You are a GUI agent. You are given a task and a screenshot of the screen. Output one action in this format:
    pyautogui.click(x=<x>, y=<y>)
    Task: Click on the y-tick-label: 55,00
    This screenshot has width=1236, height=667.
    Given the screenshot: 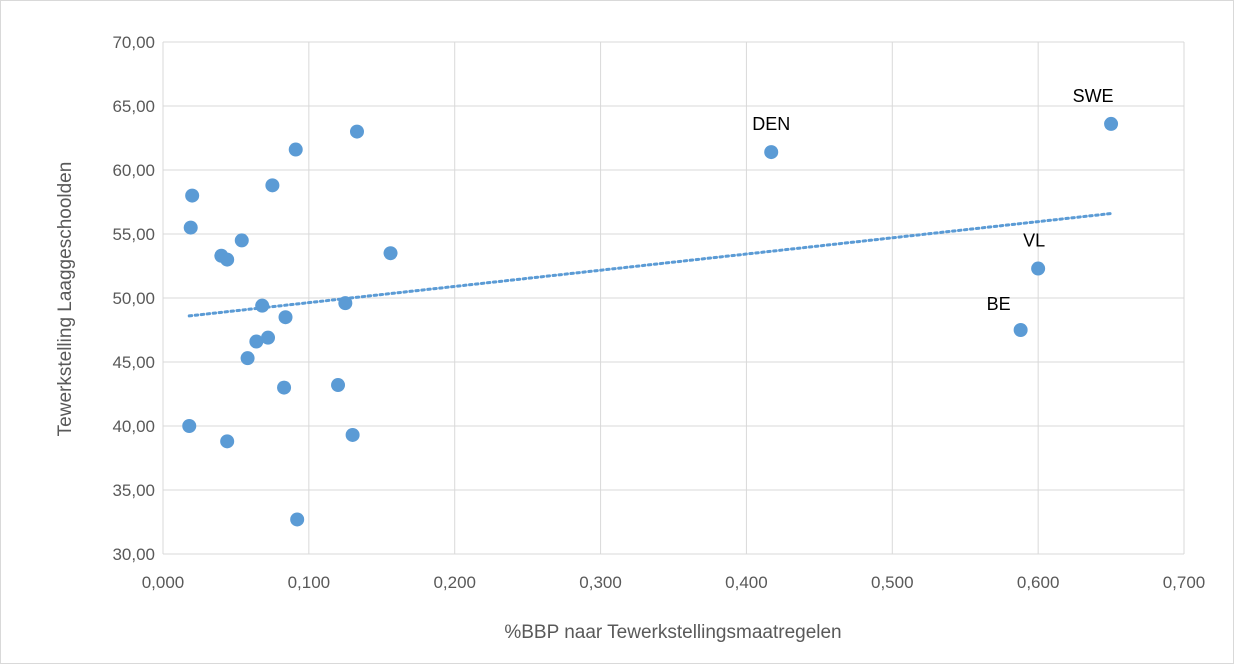 What is the action you would take?
    pyautogui.click(x=133, y=234)
    